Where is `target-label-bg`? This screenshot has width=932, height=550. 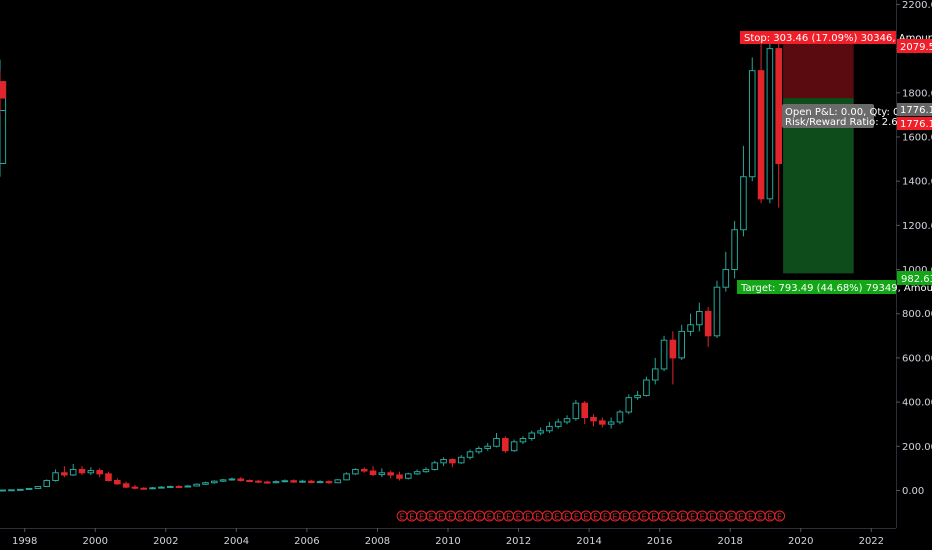
target-label-bg is located at coordinates (816, 287).